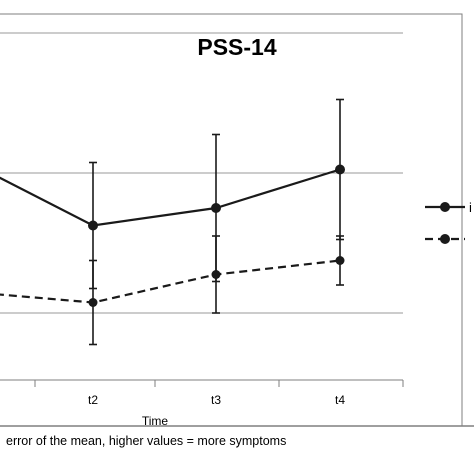 The width and height of the screenshot is (474, 474). Describe the element at coordinates (236, 47) in the screenshot. I see `chart-title: PSS-14` at that location.